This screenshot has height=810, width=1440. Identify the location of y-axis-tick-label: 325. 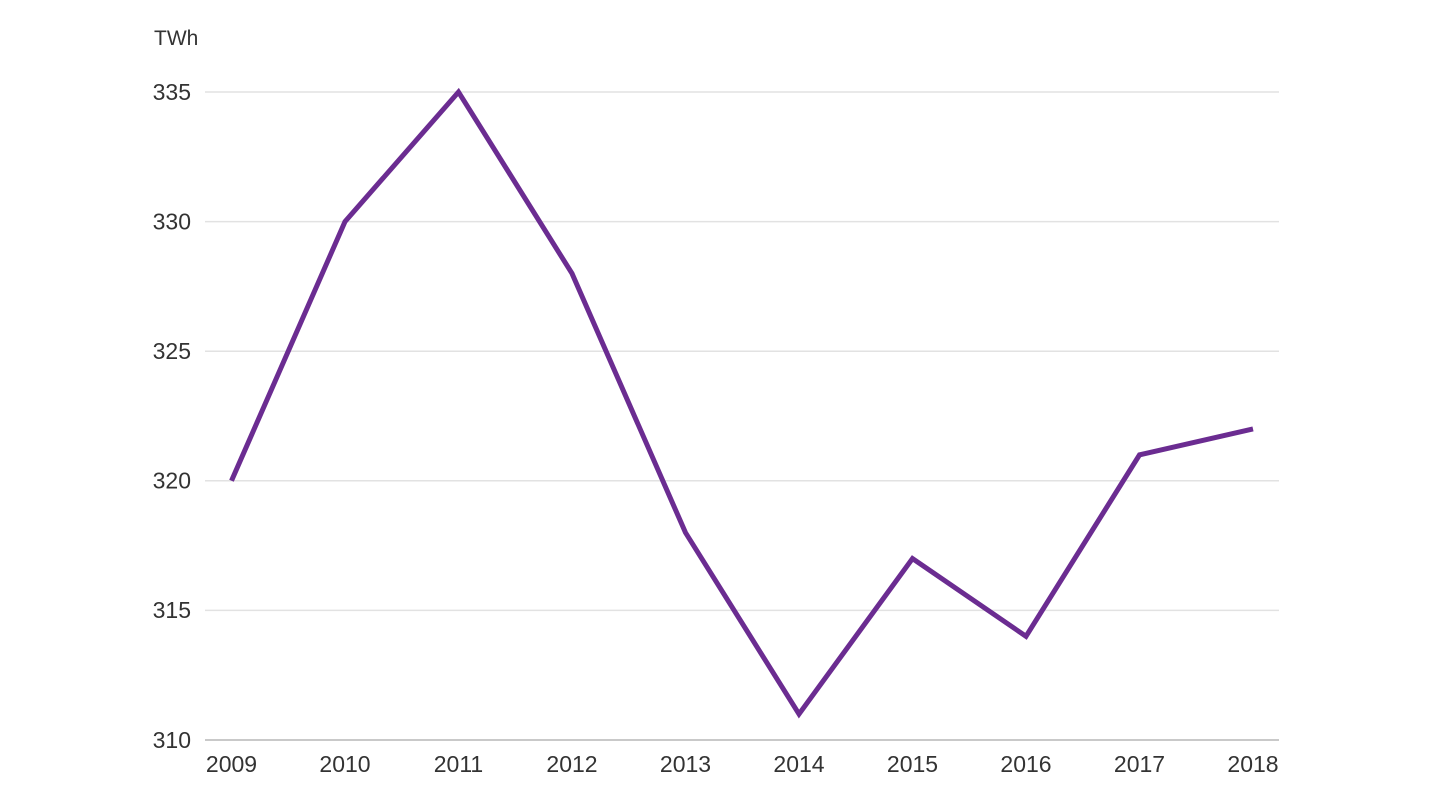
(172, 351).